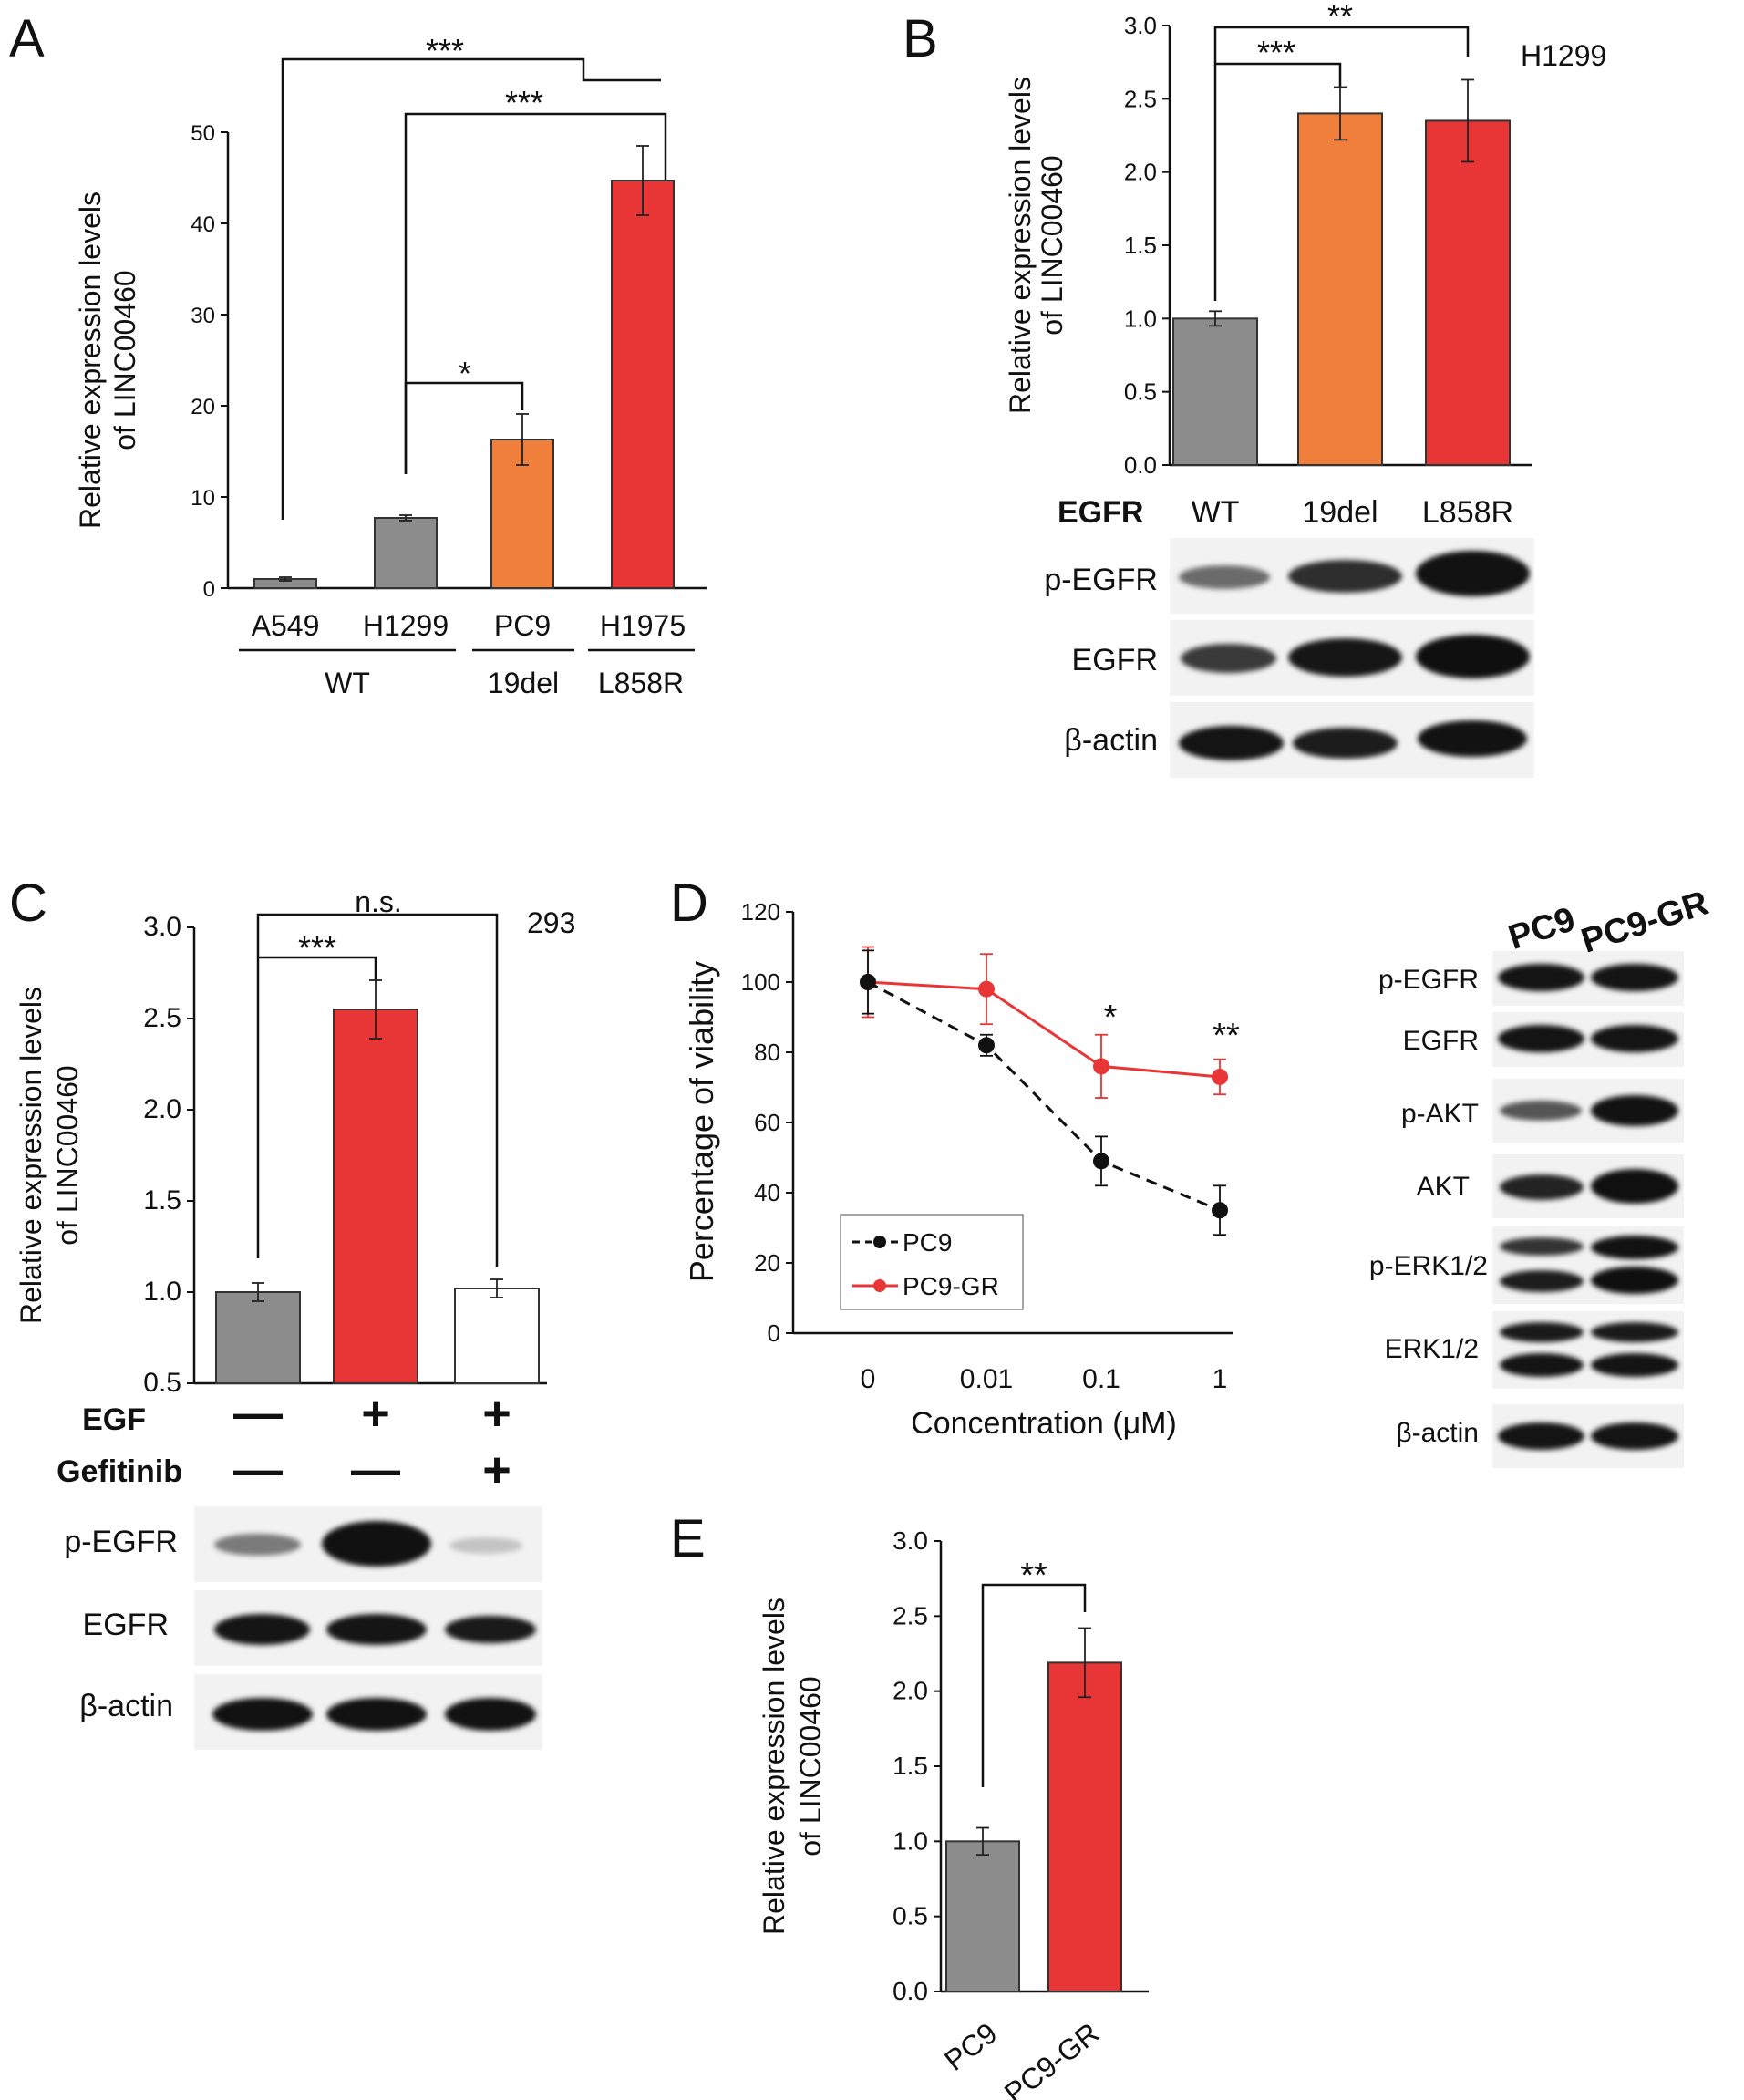  I want to click on c-y-axis-label-2: of LINC00460, so click(67, 1155).